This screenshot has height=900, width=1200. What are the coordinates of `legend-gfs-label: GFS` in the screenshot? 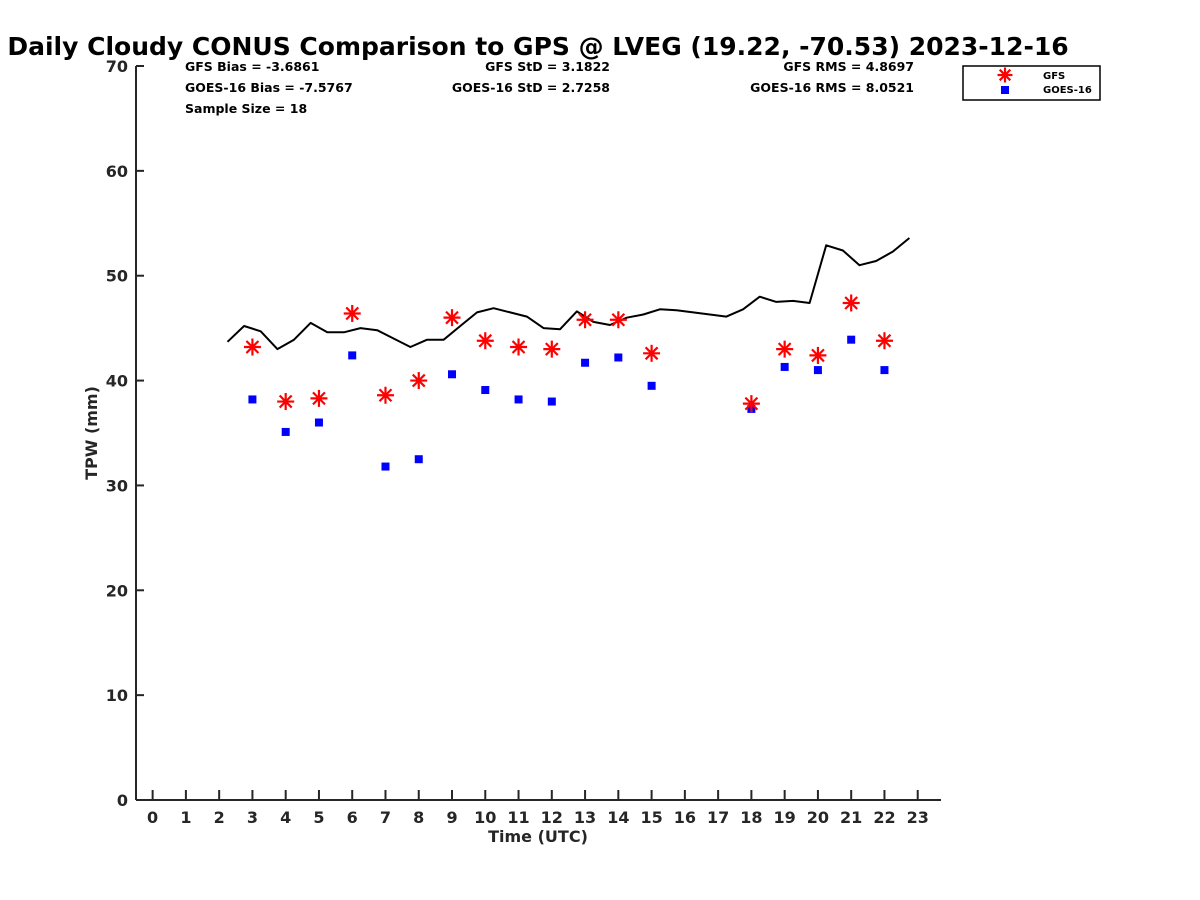 It's located at (1054, 76).